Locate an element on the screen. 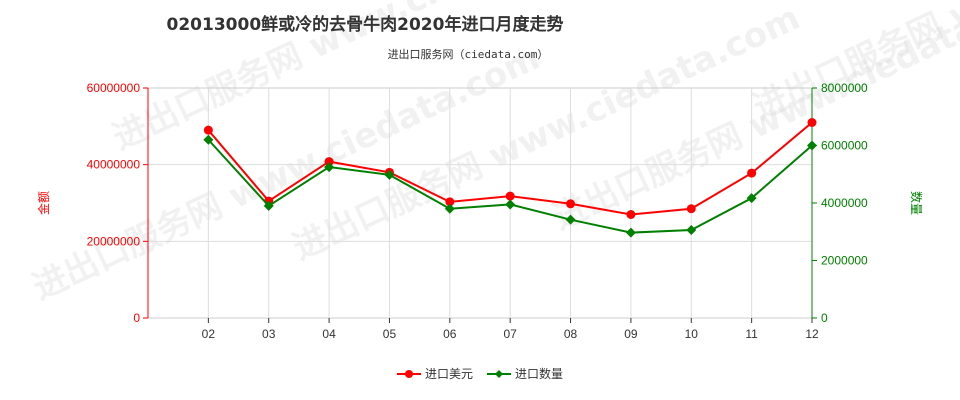  x-tick-label: 09 is located at coordinates (631, 334).